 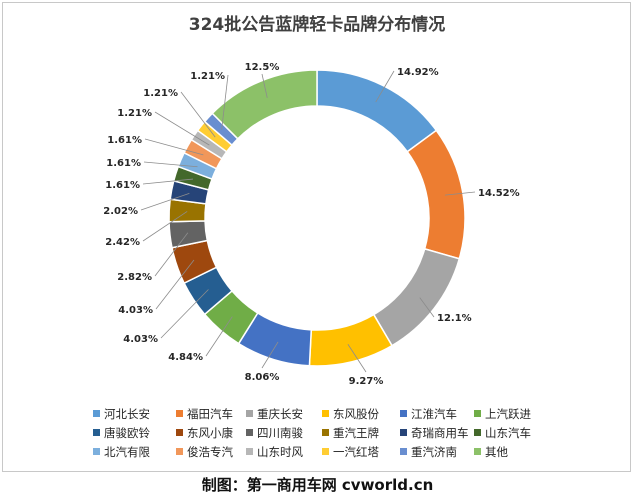 What do you see at coordinates (434, 414) in the screenshot?
I see `legend-label: 江淮汽车` at bounding box center [434, 414].